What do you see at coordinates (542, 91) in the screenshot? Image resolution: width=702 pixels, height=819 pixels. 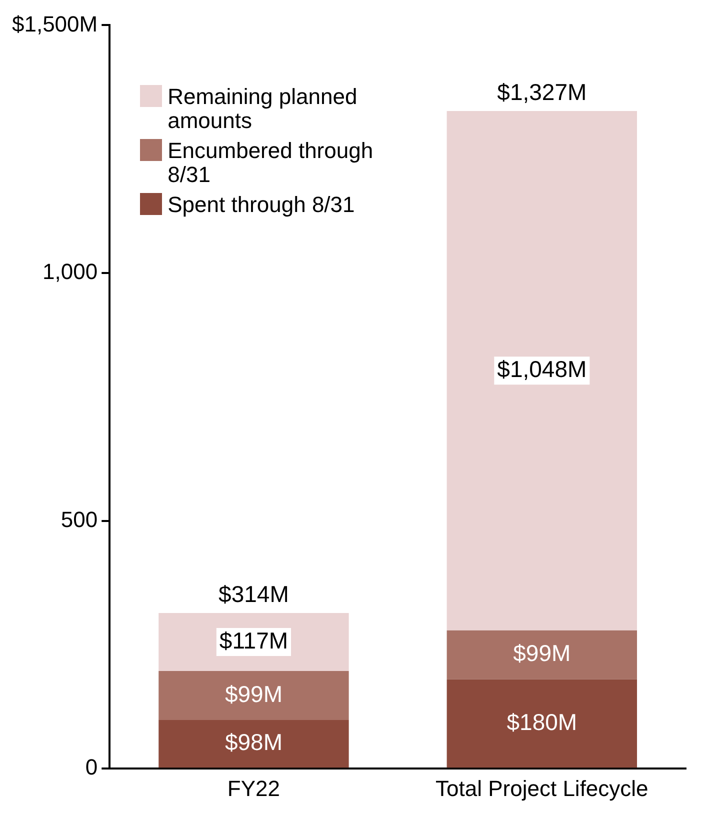 I see `total-label: $1,327M` at bounding box center [542, 91].